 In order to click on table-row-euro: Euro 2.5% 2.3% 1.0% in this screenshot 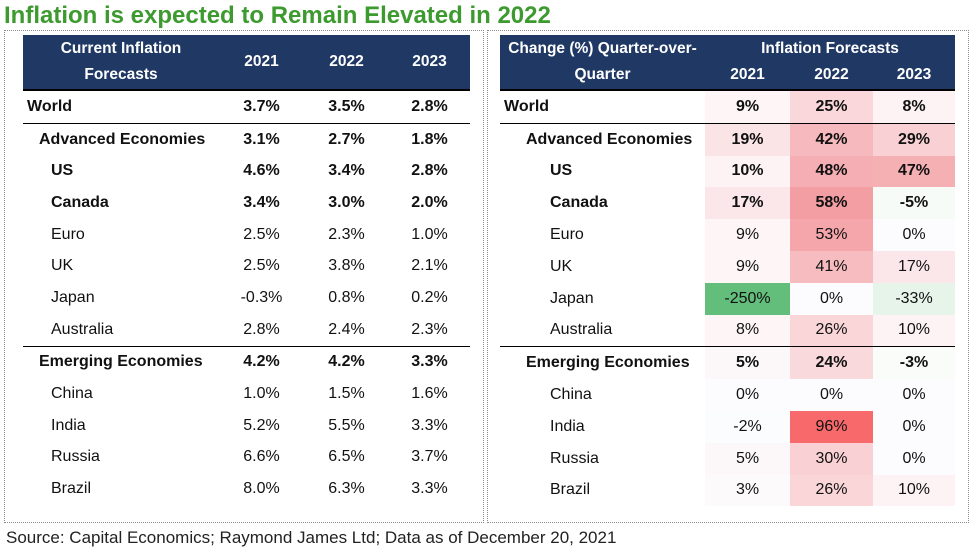, I will do `click(246, 235)`.